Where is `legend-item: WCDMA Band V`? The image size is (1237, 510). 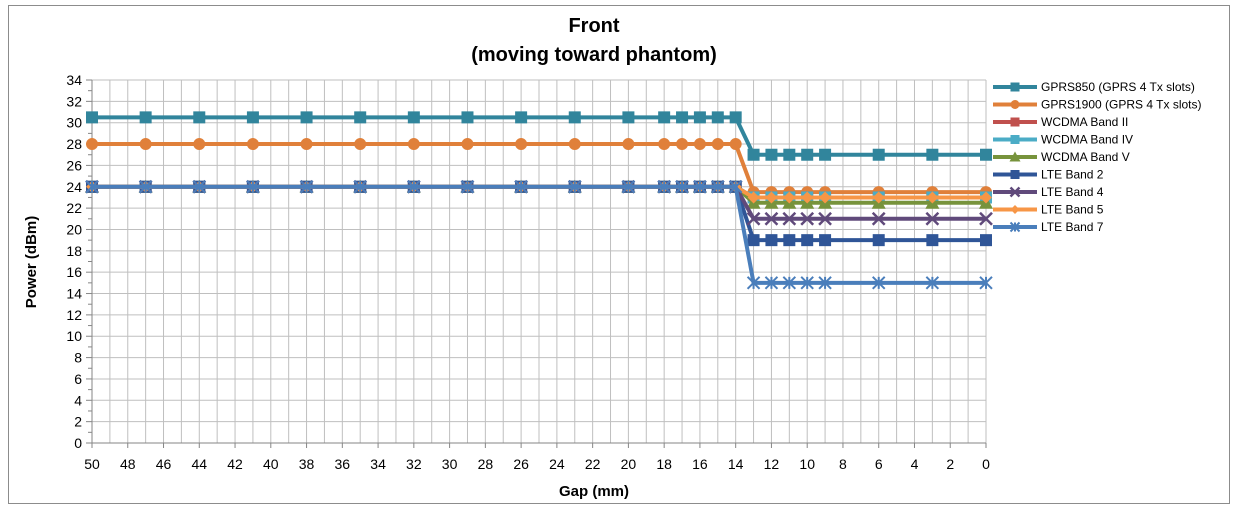
legend-item: WCDMA Band V is located at coordinates (1061, 157).